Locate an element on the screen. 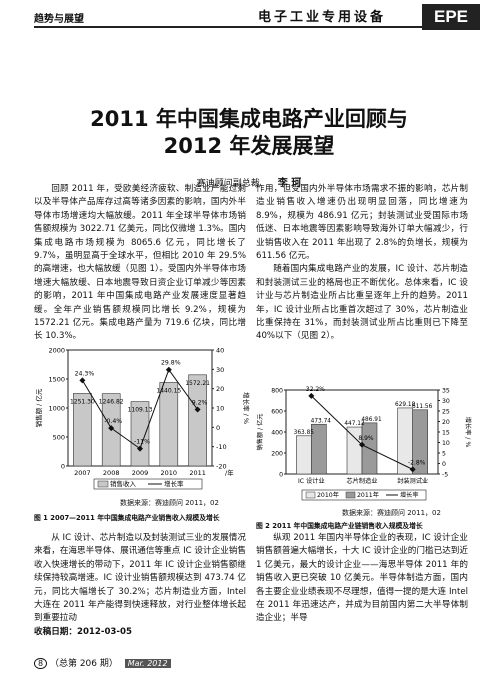 This screenshot has height=687, width=498. author-line: 赛迪顾问副总裁 李 珂 is located at coordinates (249, 181).